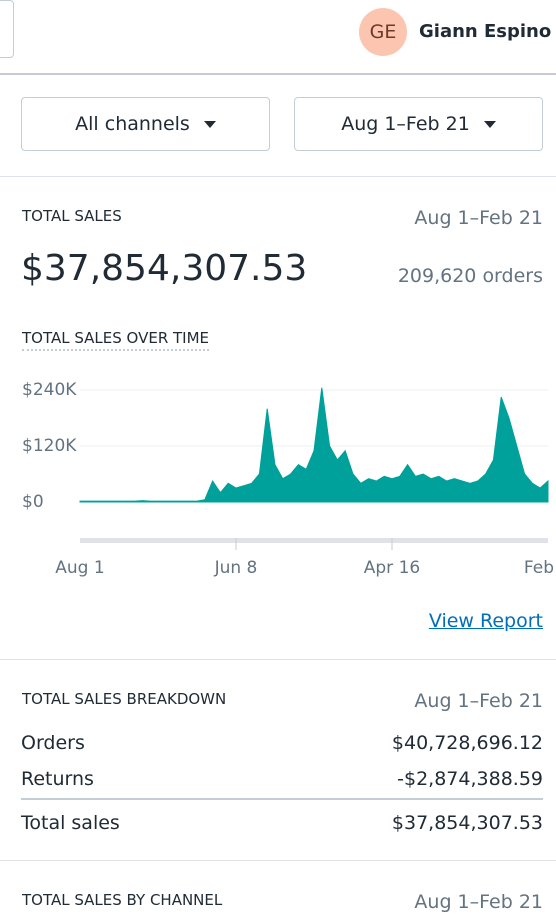 The width and height of the screenshot is (556, 924). Describe the element at coordinates (116, 340) in the screenshot. I see `chart-title: TOTAL SALES OVER TIME` at that location.